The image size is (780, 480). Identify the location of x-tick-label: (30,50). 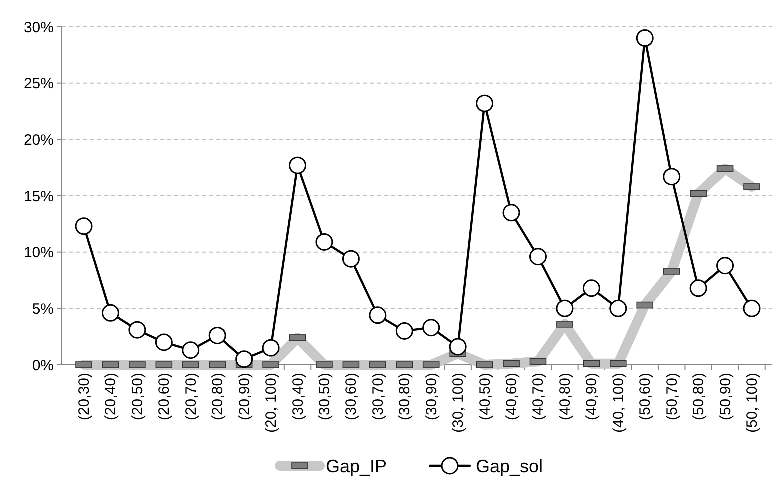
(325, 397).